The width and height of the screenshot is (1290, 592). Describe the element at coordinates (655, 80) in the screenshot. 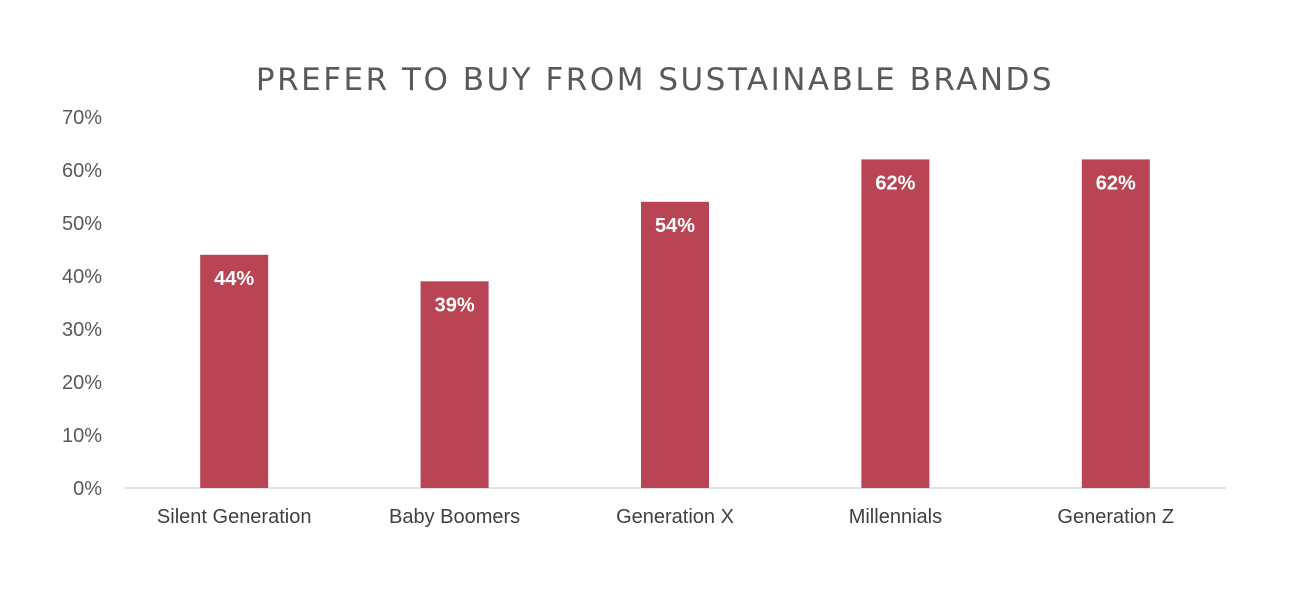

I see `chart-title: PREFER TO BUY FROM SUSTAINABLE BRANDS` at that location.